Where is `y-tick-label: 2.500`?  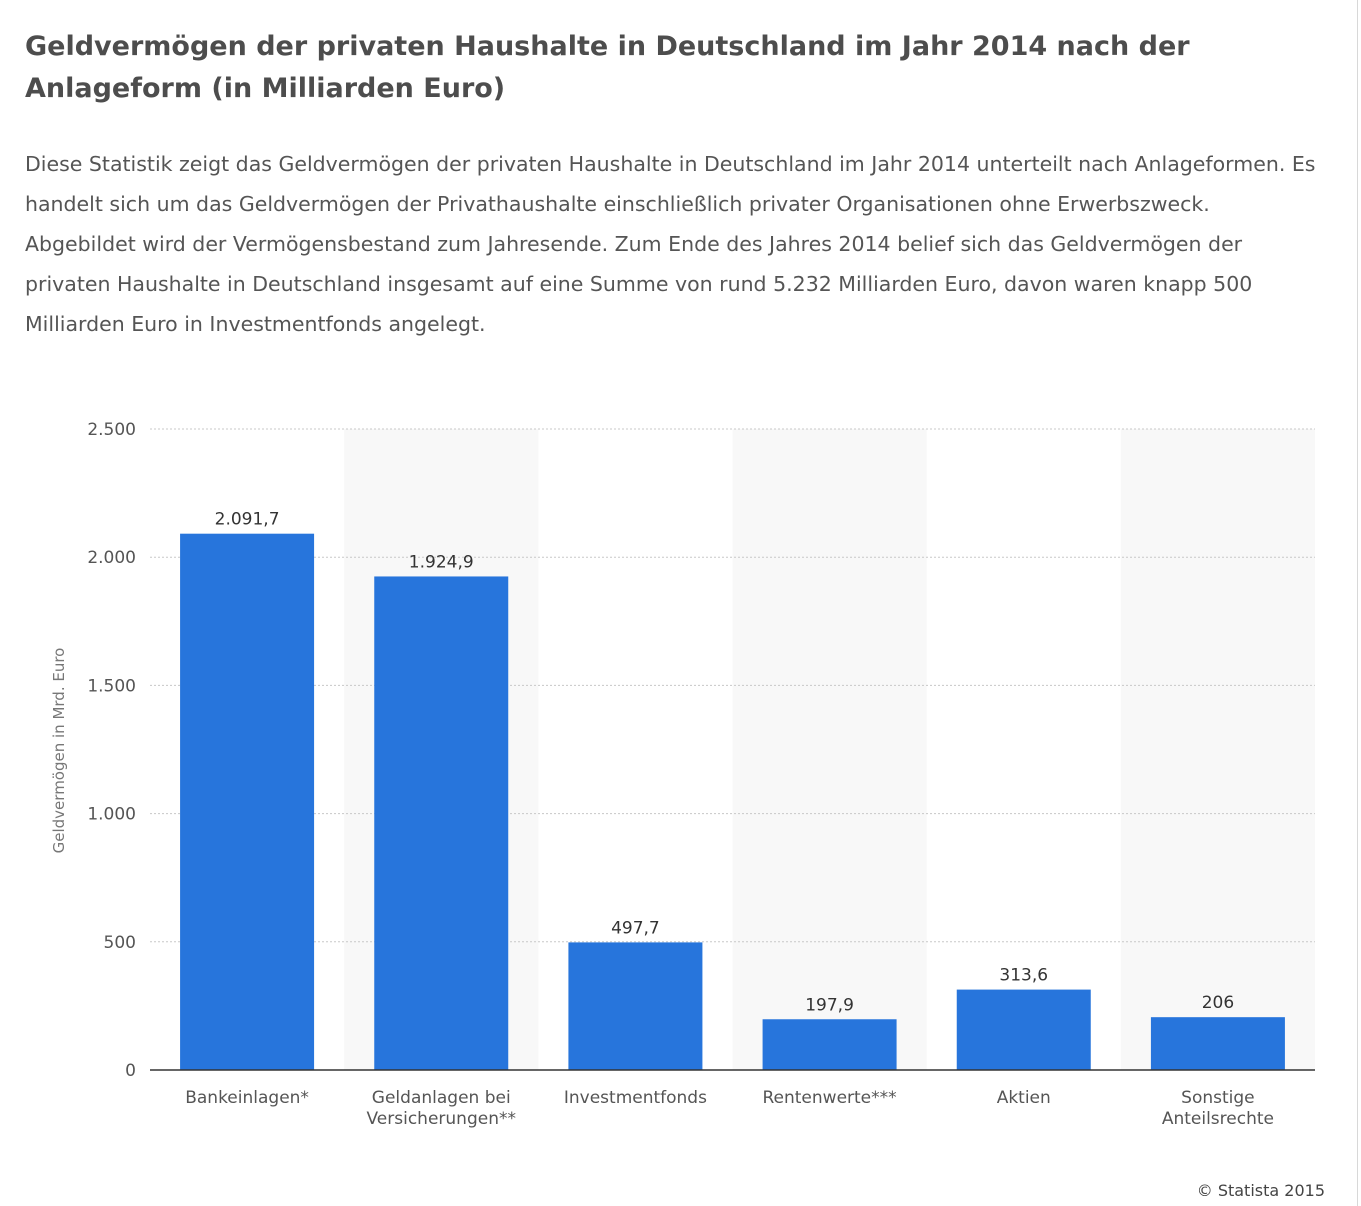 y-tick-label: 2.500 is located at coordinates (111, 430).